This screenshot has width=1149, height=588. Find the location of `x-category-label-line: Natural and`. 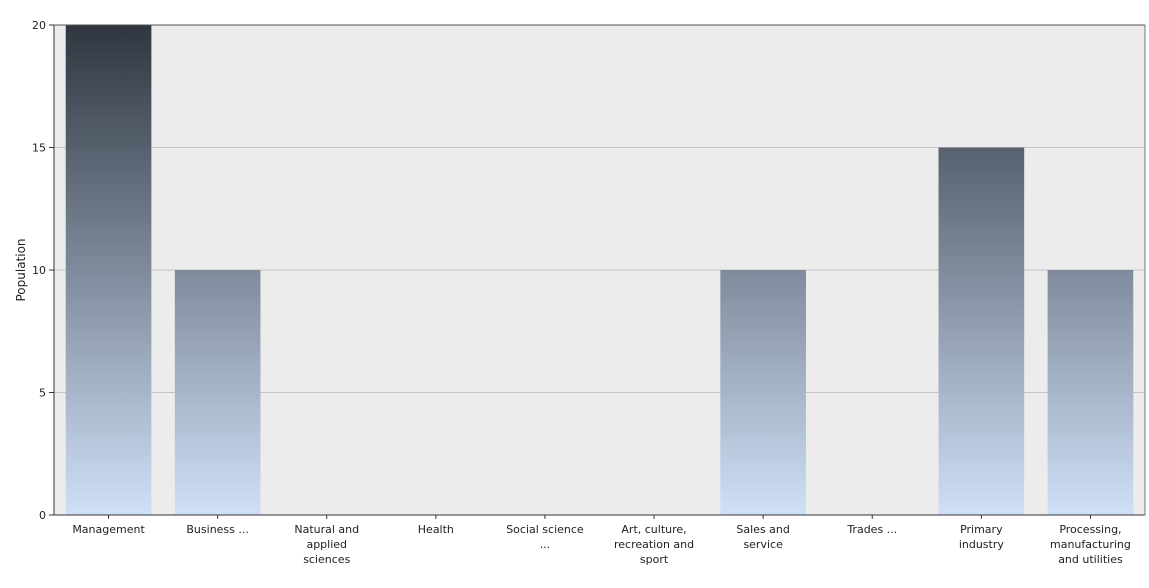

x-category-label-line: Natural and is located at coordinates (326, 529).